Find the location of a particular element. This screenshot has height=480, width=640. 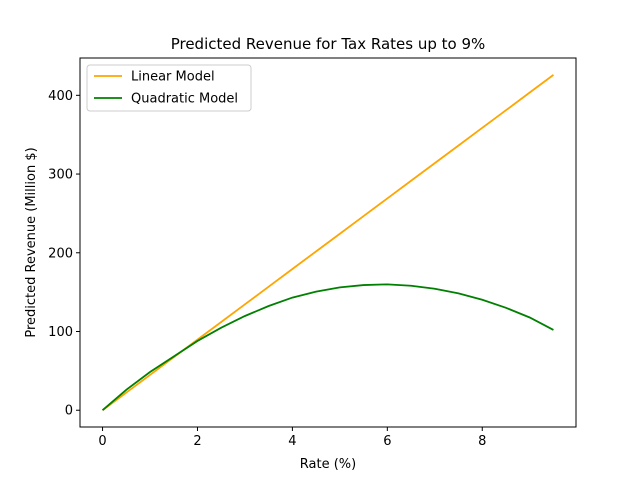

x-axis-label: Rate (%) is located at coordinates (328, 464).